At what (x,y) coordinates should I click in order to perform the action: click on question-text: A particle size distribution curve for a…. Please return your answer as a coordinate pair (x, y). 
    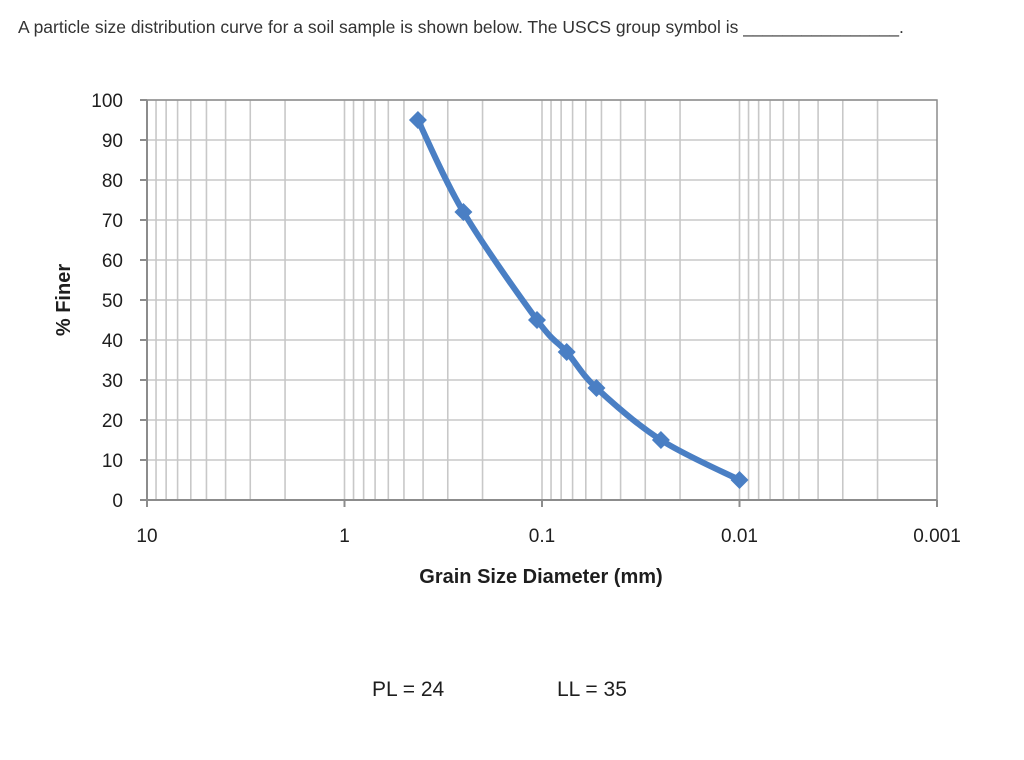
    Looking at the image, I should click on (461, 27).